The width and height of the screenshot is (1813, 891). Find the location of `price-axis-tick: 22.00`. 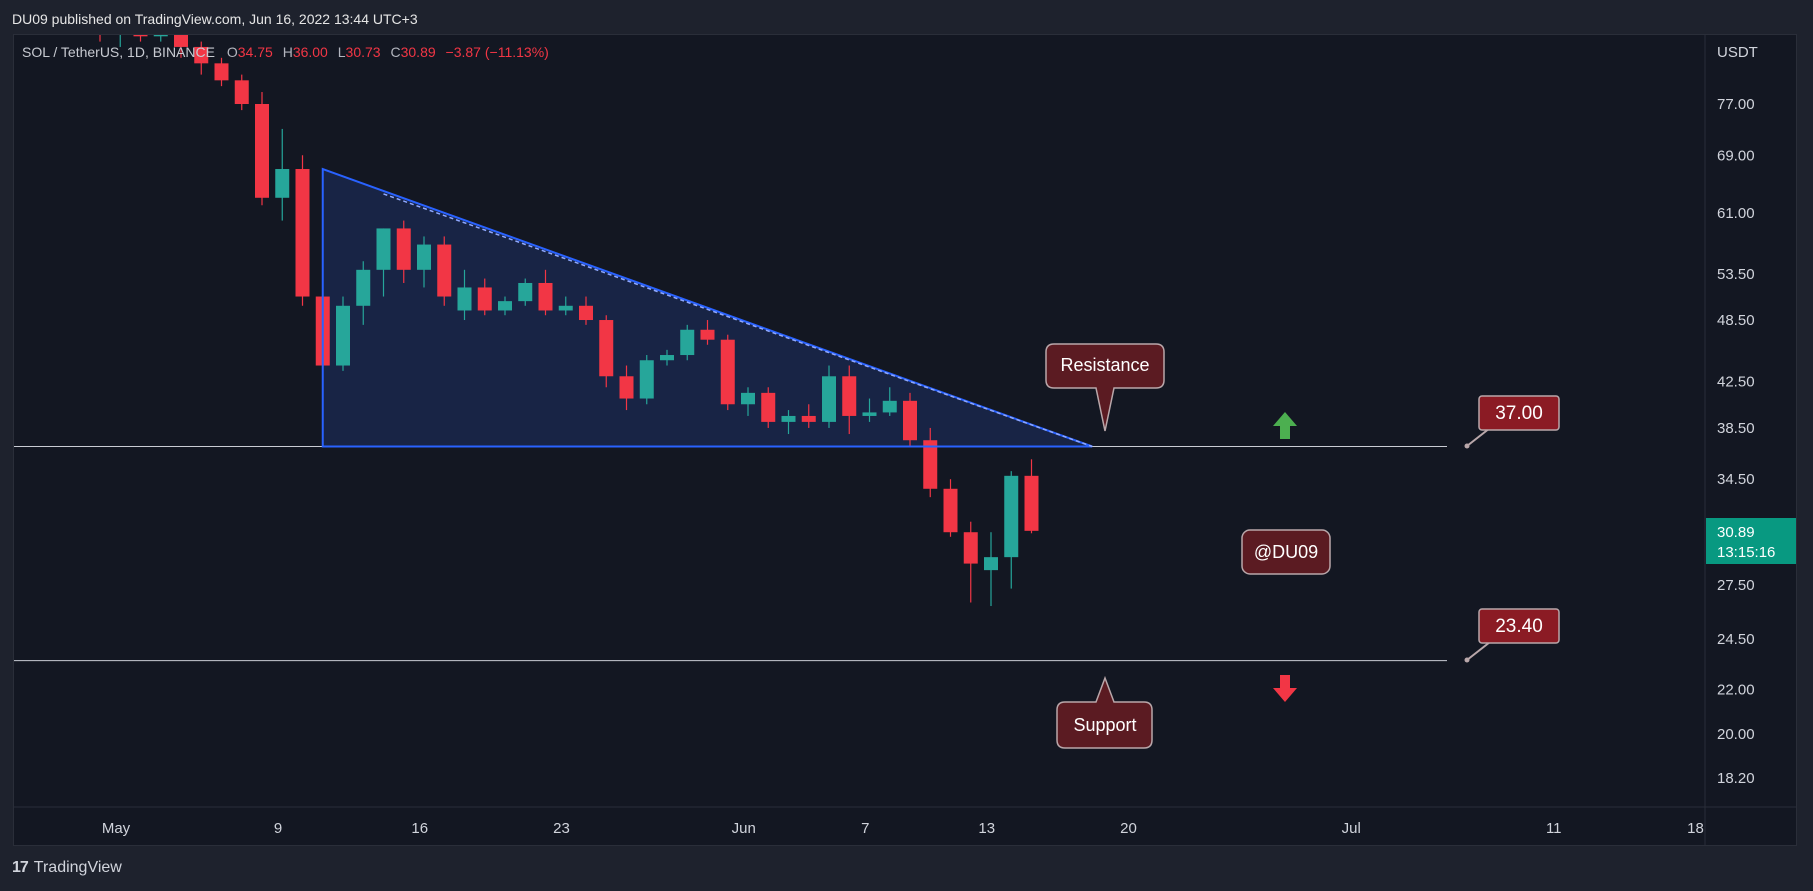

price-axis-tick: 22.00 is located at coordinates (1736, 689).